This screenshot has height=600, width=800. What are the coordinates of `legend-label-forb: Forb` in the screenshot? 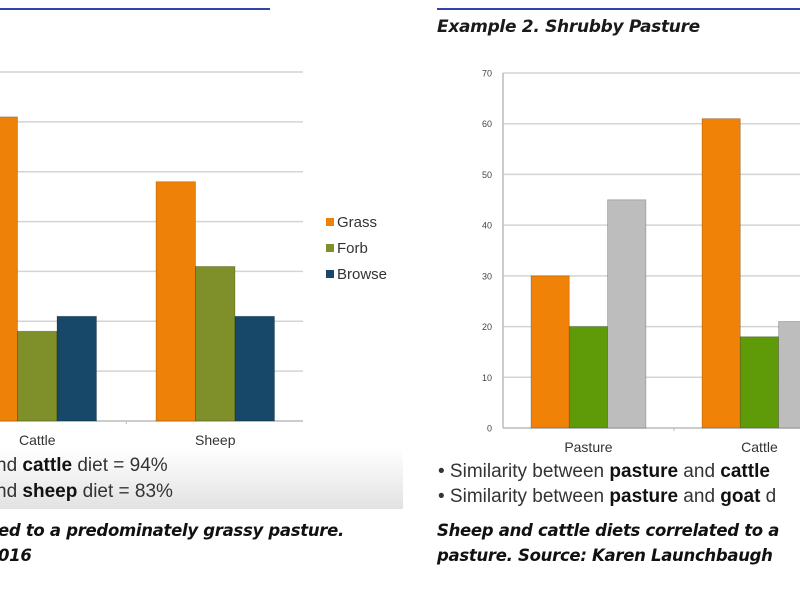 It's located at (352, 248).